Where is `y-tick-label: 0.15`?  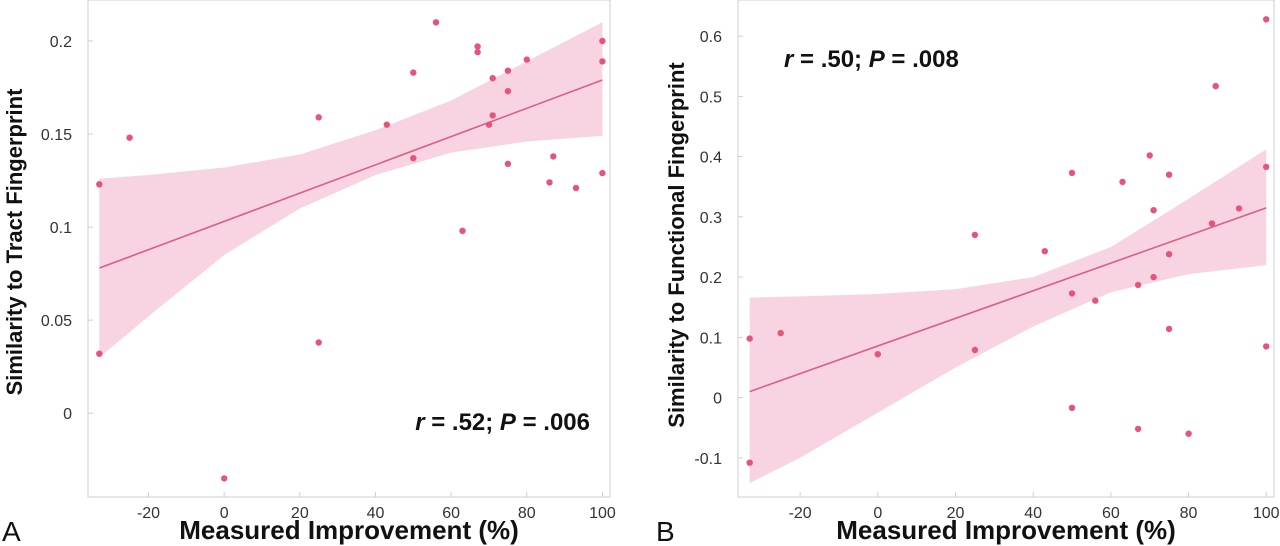
y-tick-label: 0.15 is located at coordinates (56, 135).